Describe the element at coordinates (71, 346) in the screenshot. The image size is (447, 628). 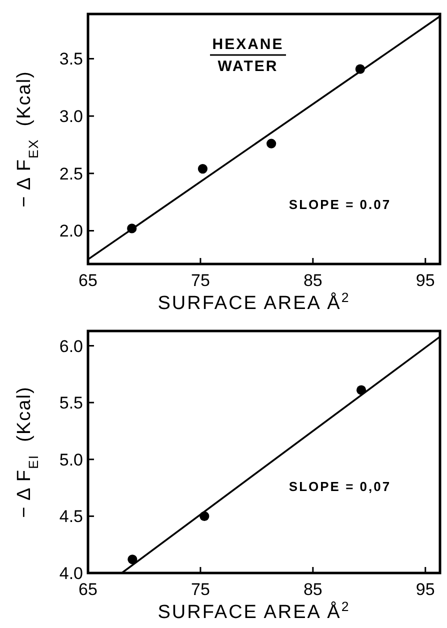
I see `y-tick-label: 6.0` at that location.